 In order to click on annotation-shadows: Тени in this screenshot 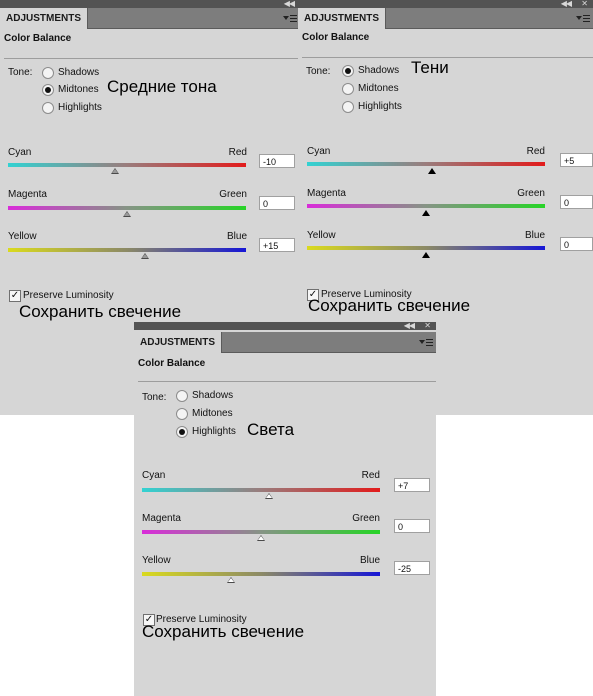, I will do `click(430, 67)`.